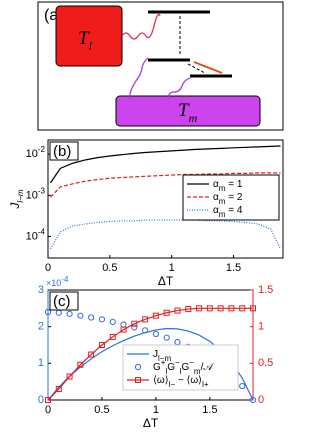  Describe the element at coordinates (41, 327) in the screenshot. I see `y-tick-label: 2` at that location.